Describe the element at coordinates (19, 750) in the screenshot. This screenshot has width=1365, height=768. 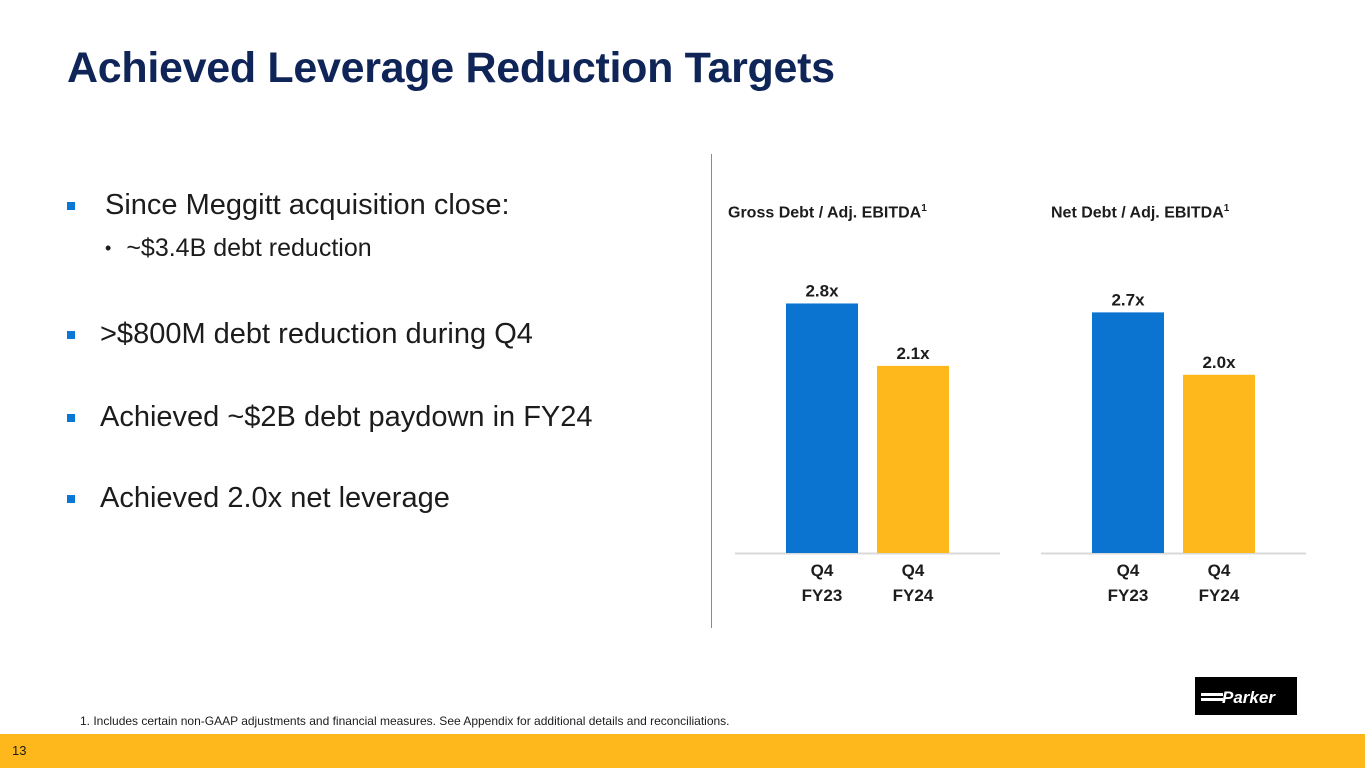
I see `page-number: 13` at that location.